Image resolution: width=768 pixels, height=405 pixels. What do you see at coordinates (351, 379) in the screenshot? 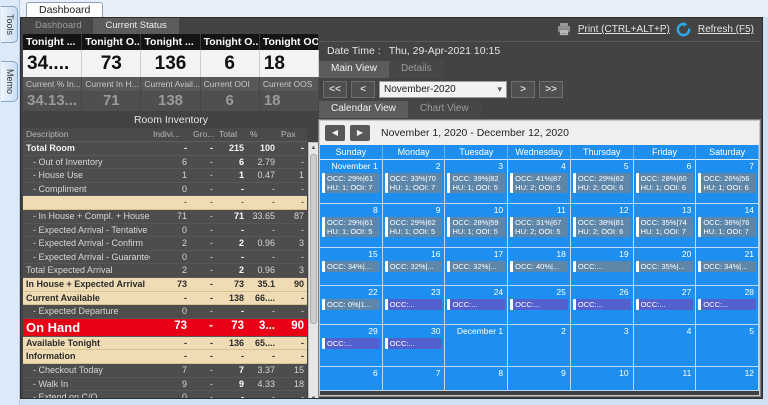
I see `calendar-cell: 6` at bounding box center [351, 379].